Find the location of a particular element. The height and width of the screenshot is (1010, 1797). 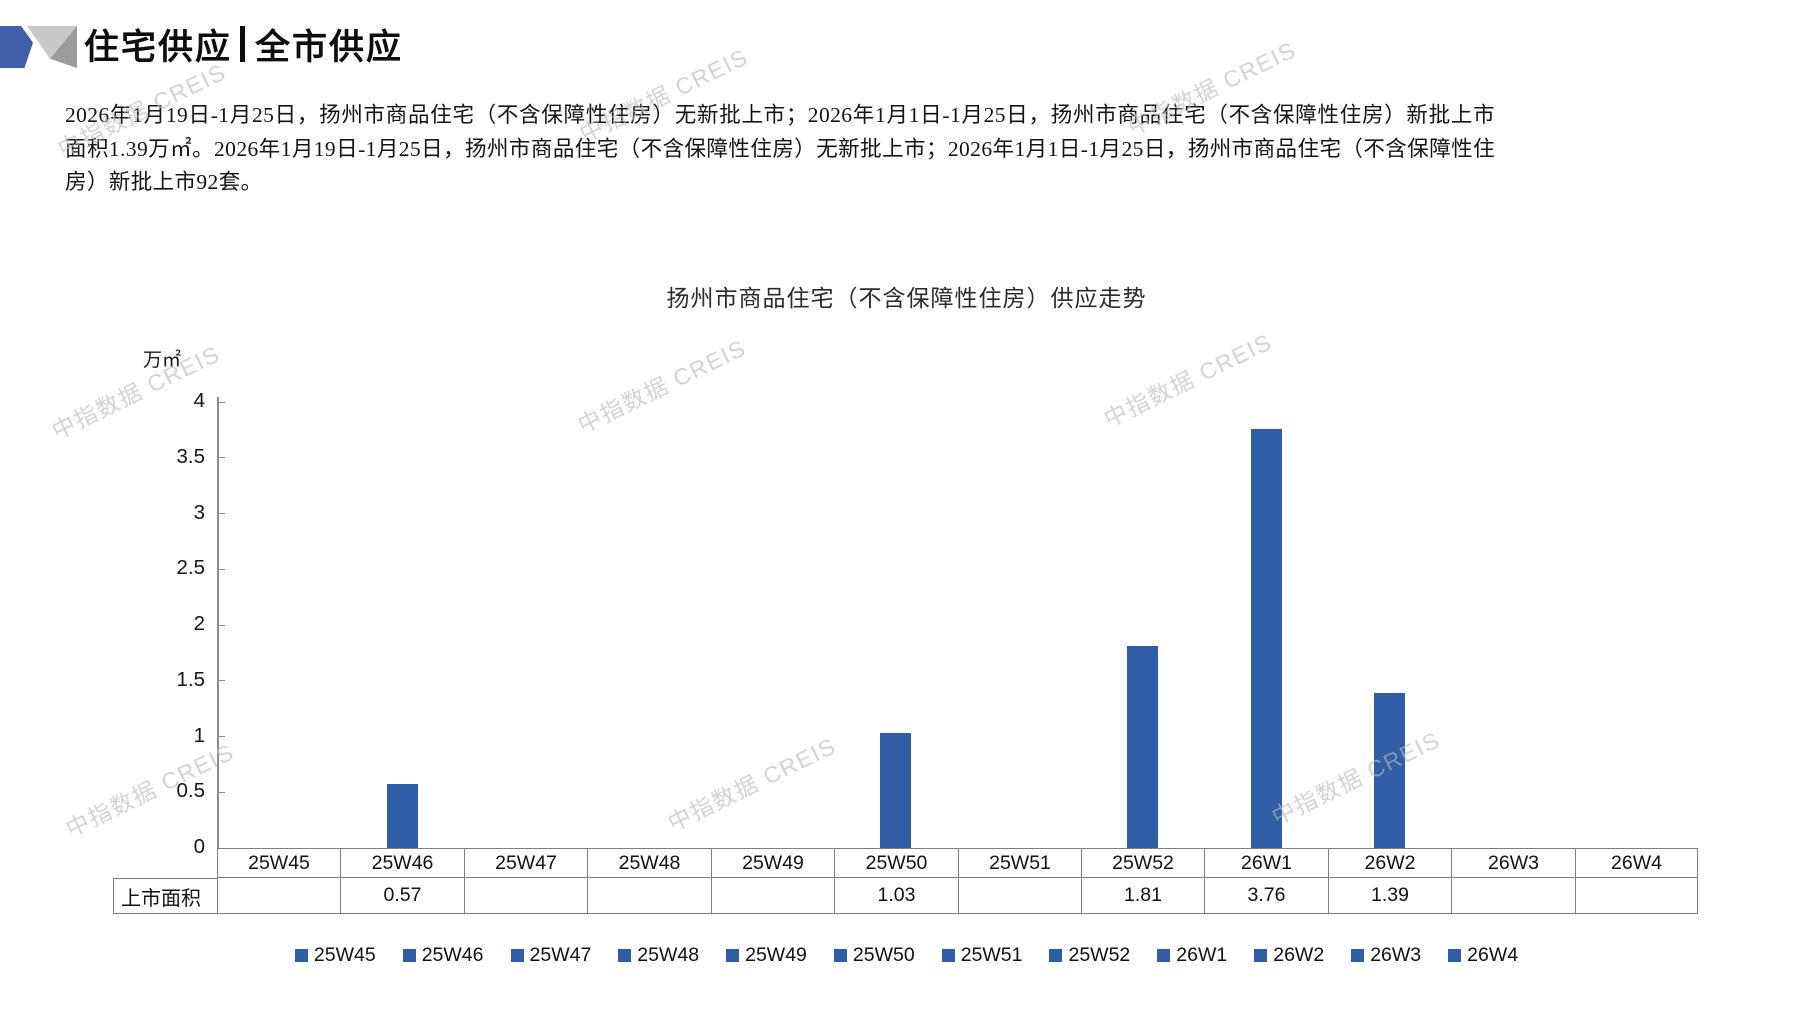

legend-item-25W51: 25W51 is located at coordinates (982, 955).